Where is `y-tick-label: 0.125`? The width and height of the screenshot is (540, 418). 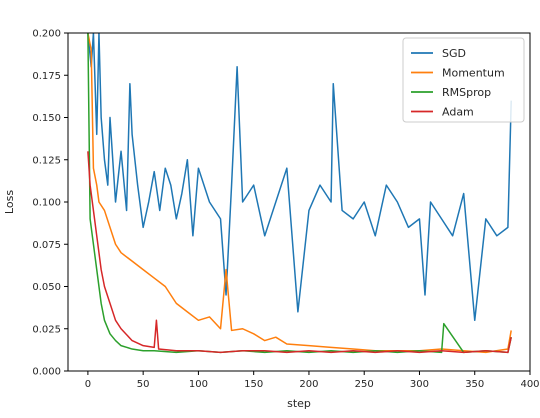
y-tick-label: 0.125 is located at coordinates (46, 160).